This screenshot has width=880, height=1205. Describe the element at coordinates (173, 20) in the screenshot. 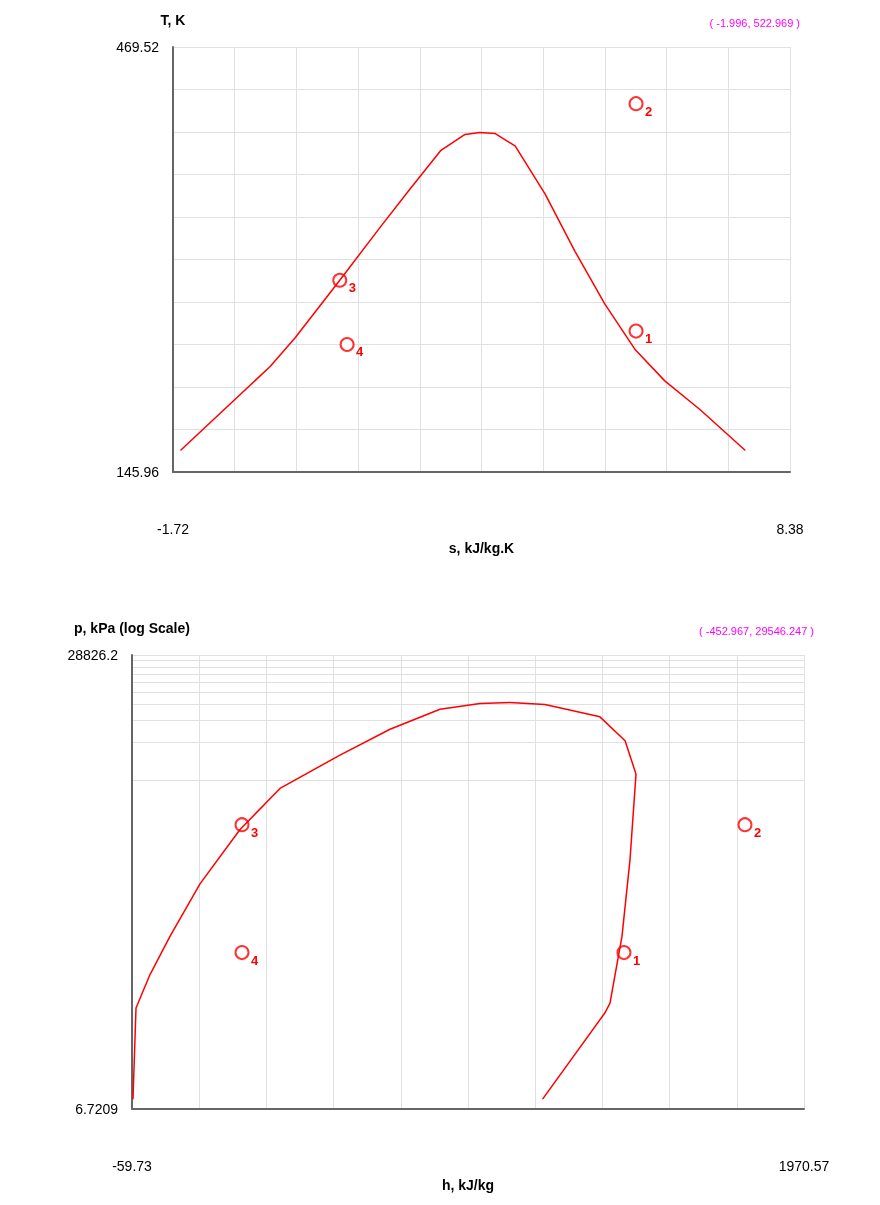

I see `y-axis-title: T, K` at that location.